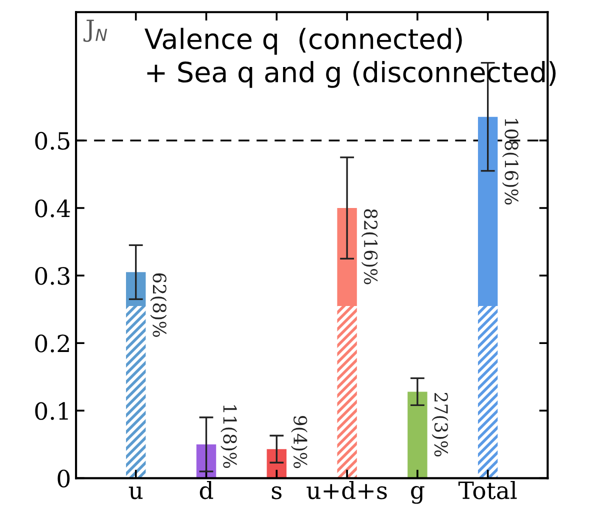 This screenshot has height=506, width=594. Describe the element at coordinates (95, 31) in the screenshot. I see `annotation: J$_{N}$` at that location.